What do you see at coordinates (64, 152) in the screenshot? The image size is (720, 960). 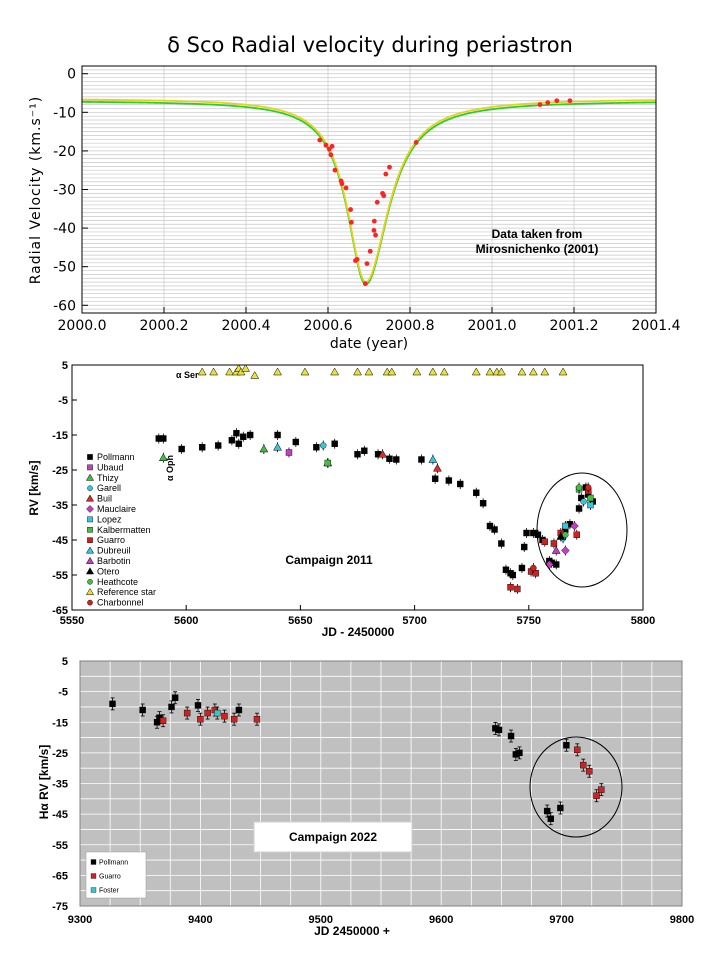 I see `panel1-y-tick-label: -20` at bounding box center [64, 152].